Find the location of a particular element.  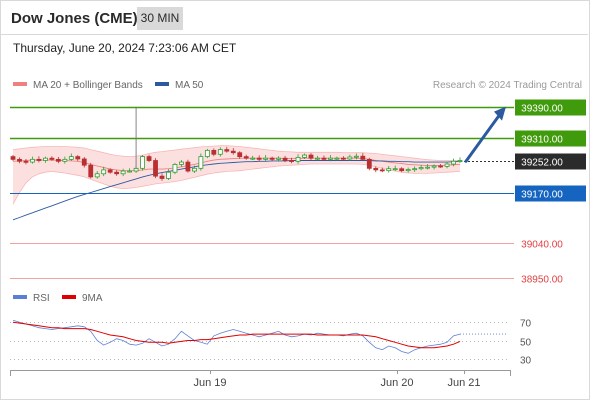

rsi-series-9MA is located at coordinates (236, 335).